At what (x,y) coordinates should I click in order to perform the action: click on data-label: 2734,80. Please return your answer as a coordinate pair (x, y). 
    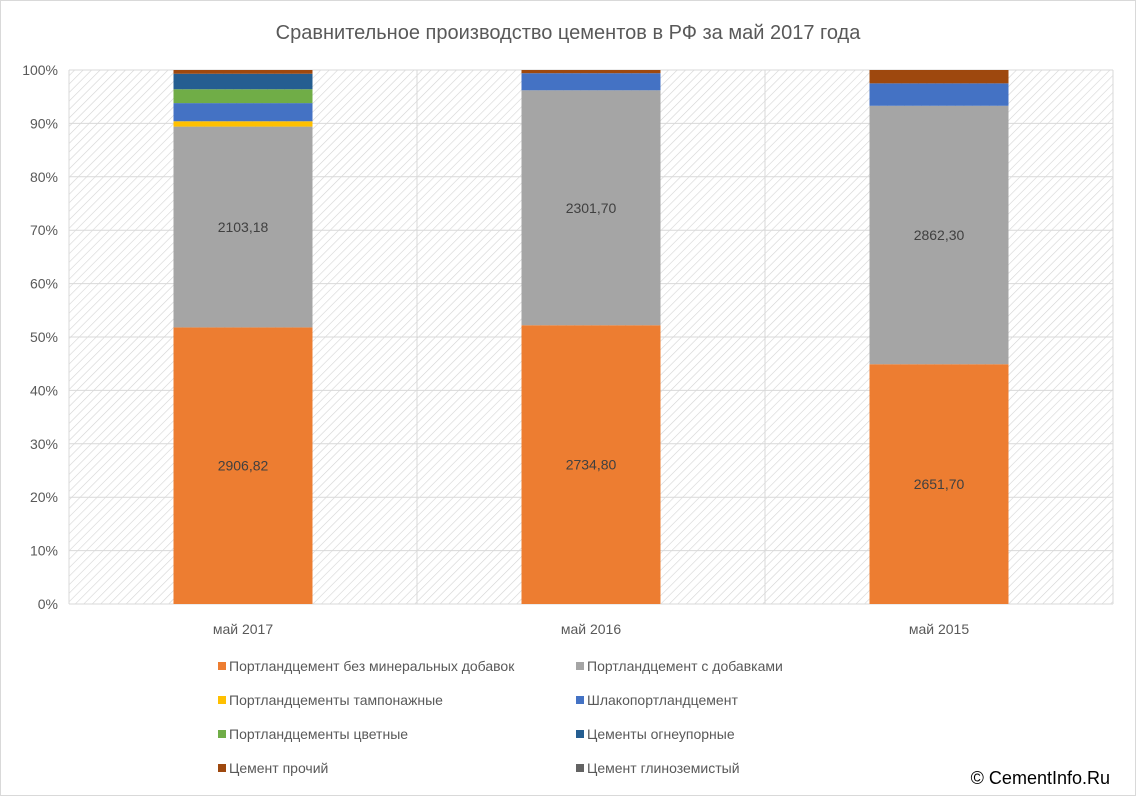
    Looking at the image, I should click on (591, 465).